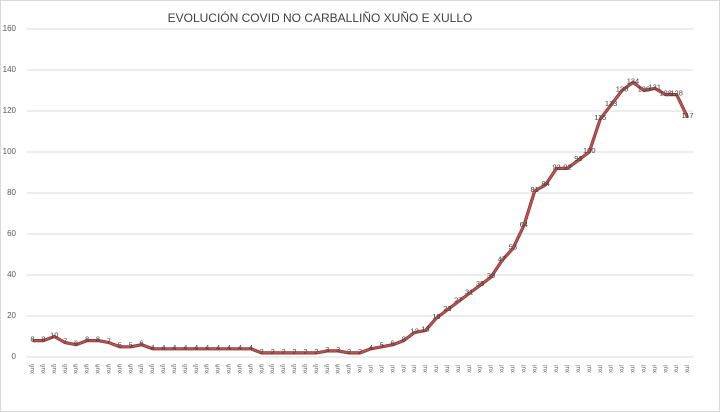 The image size is (720, 412). I want to click on y-tick-label: 120, so click(10, 110).